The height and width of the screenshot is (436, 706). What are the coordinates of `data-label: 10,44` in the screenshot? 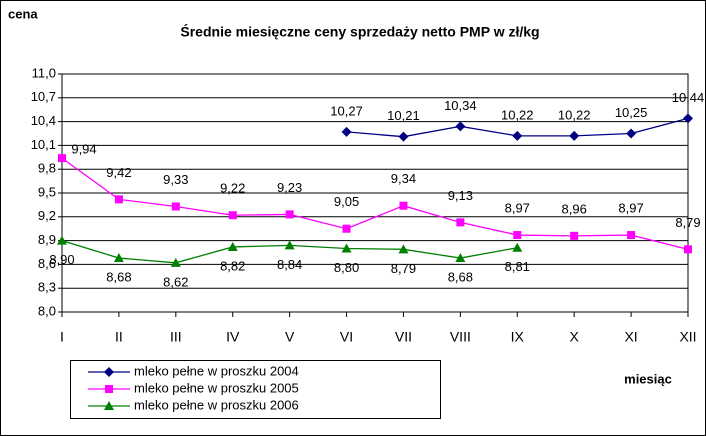 It's located at (688, 97).